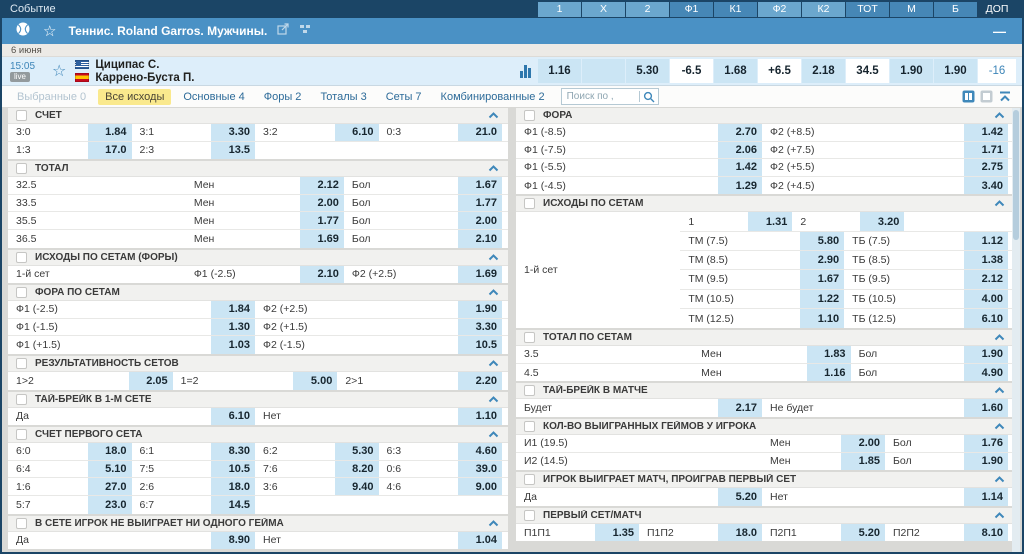 The height and width of the screenshot is (554, 1024). I want to click on odds-cell: 6.10, so click(356, 132).